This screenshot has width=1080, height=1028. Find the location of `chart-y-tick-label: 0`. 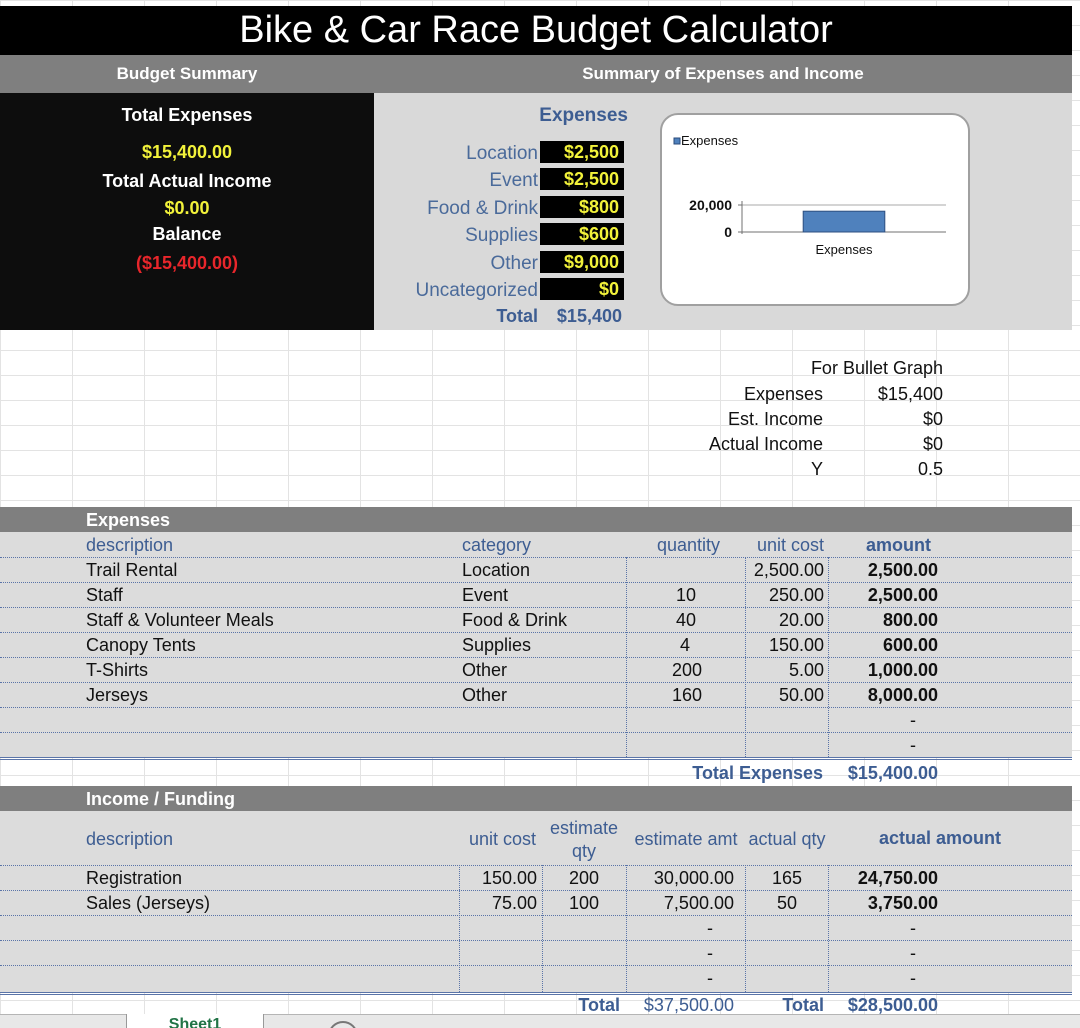

chart-y-tick-label: 0 is located at coordinates (728, 232).